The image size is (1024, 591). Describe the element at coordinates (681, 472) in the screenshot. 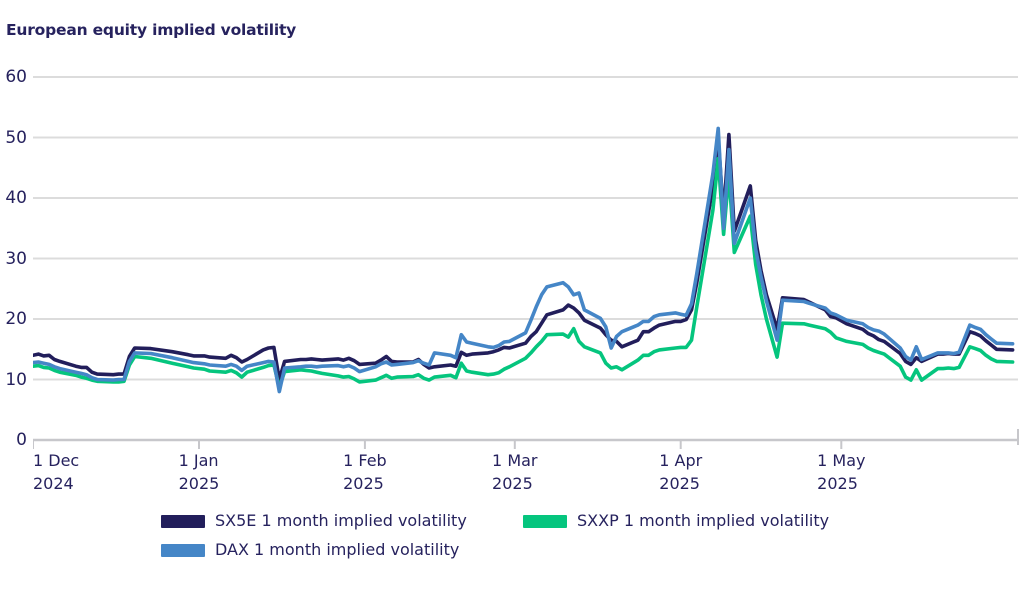

I see `x-tick-label-1-Apr: 1 Apr 2025` at that location.